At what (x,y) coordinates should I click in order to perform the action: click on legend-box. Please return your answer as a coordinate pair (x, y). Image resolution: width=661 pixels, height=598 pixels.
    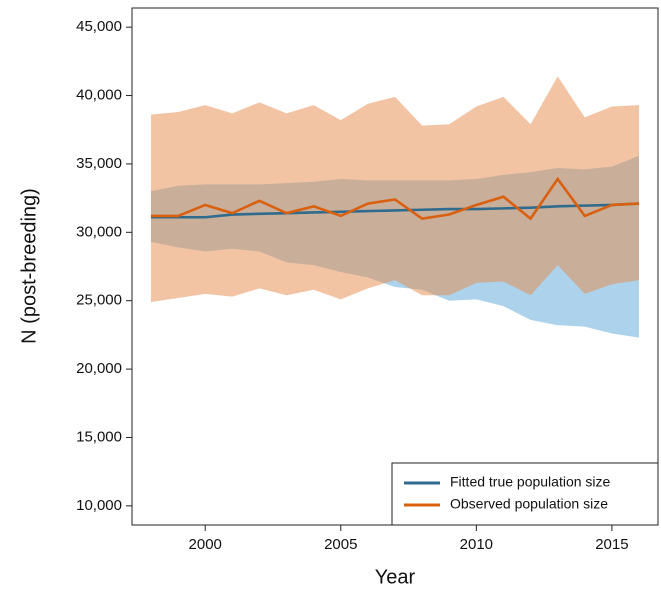
    Looking at the image, I should click on (525, 494).